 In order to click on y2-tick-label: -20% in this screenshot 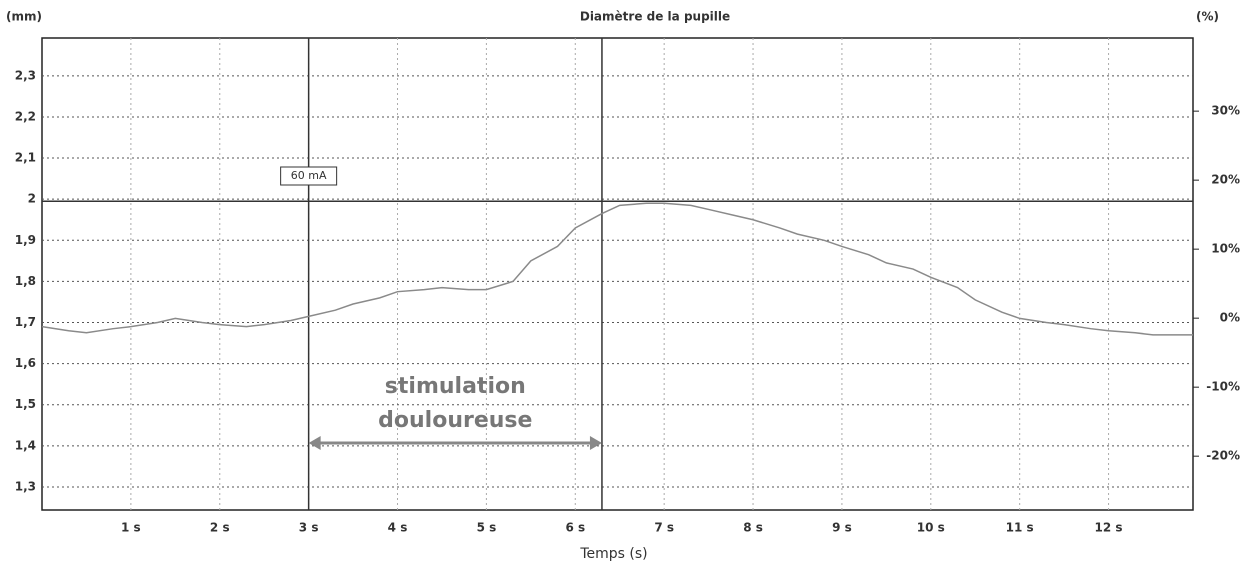, I will do `click(1223, 456)`.